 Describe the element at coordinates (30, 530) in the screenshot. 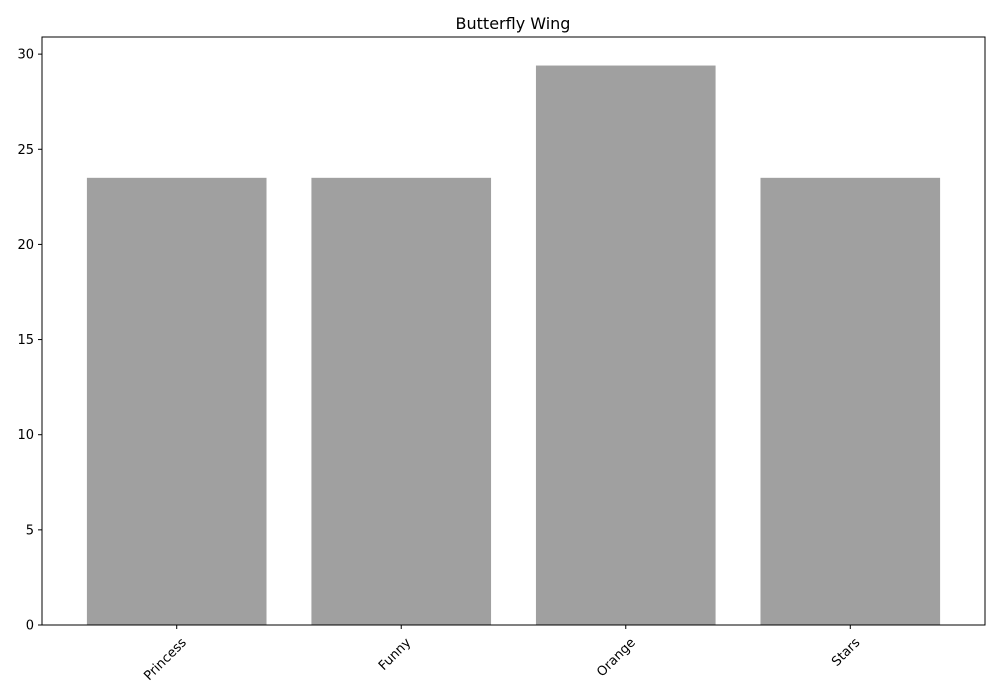

I see `y-tick-label: 5` at that location.